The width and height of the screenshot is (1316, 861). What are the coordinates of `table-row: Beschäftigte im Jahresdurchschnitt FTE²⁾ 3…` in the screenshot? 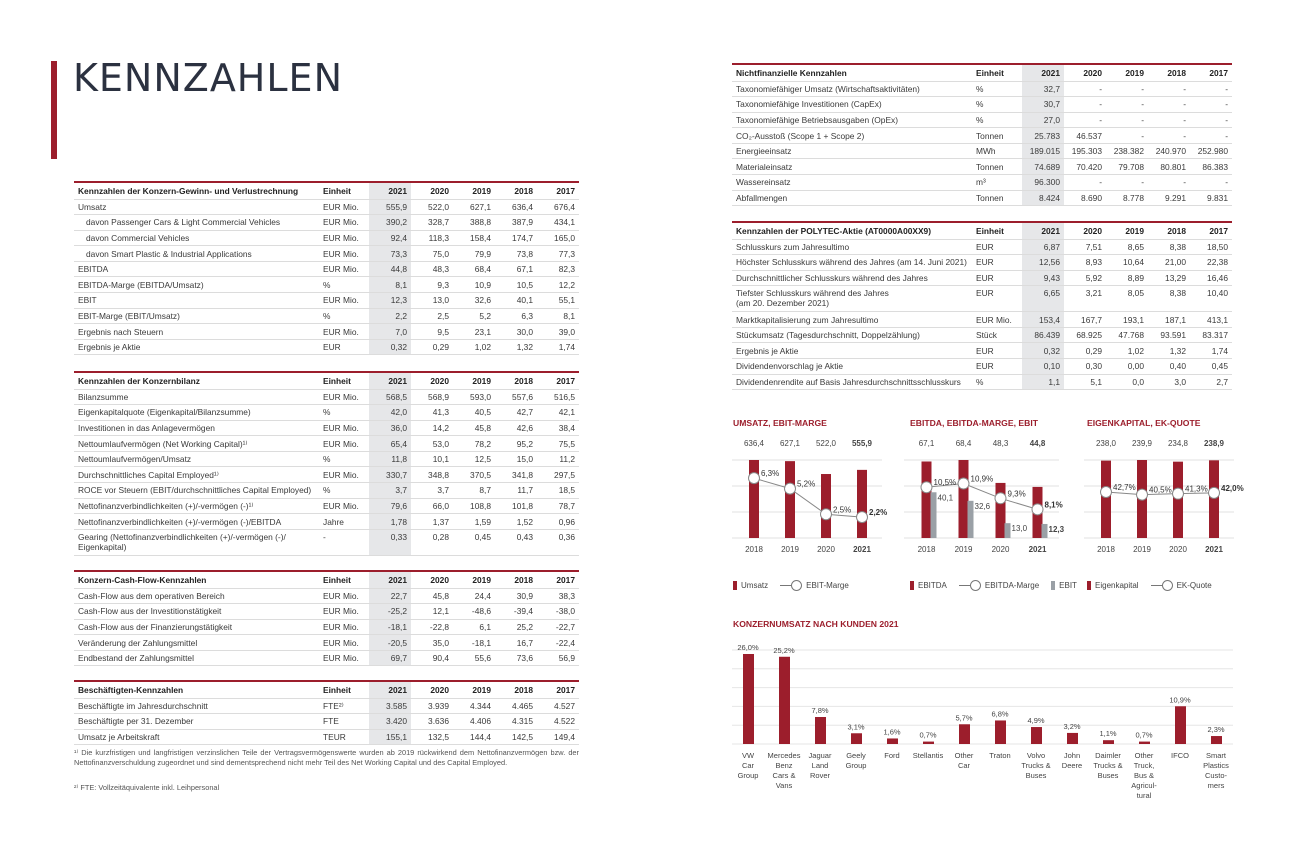 It's located at (326, 706).